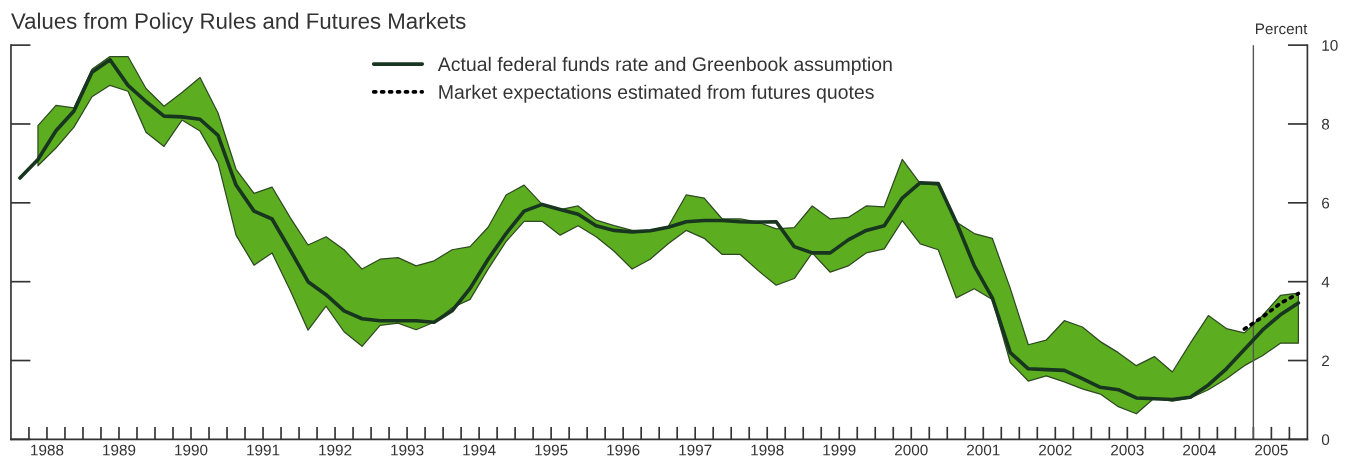  What do you see at coordinates (1325, 282) in the screenshot?
I see `y-tick-label: 4` at bounding box center [1325, 282].